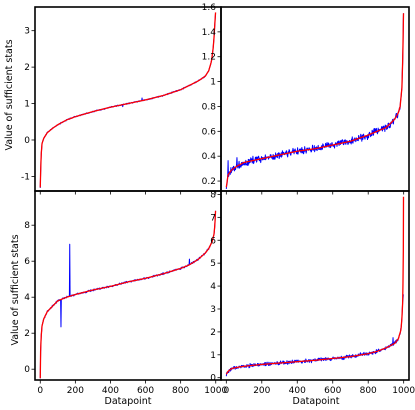  I want to click on bottom-left-x-tick-label: 600, so click(145, 391).